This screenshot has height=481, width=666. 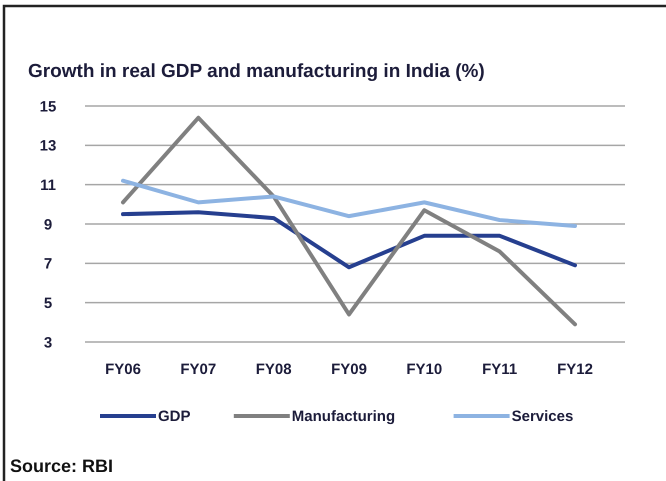 I want to click on y-tick-label: 9, so click(x=48, y=225).